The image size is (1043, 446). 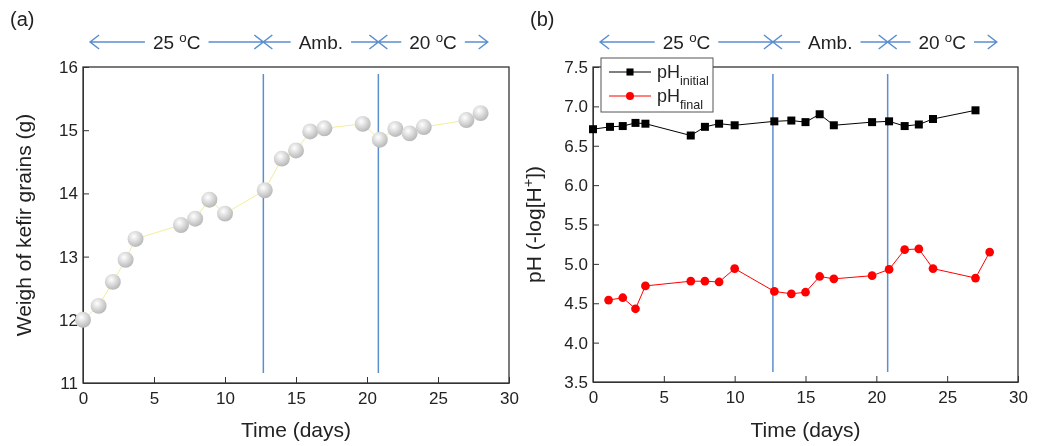 What do you see at coordinates (69, 383) in the screenshot?
I see `y-tick-label: 11` at bounding box center [69, 383].